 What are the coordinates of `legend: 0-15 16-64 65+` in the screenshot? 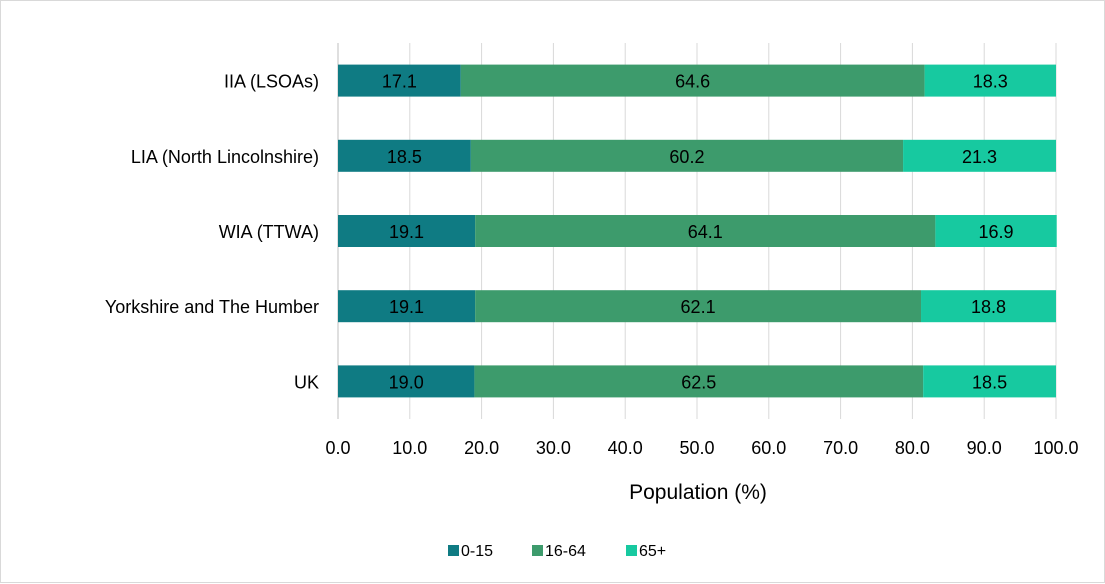 It's located at (557, 551).